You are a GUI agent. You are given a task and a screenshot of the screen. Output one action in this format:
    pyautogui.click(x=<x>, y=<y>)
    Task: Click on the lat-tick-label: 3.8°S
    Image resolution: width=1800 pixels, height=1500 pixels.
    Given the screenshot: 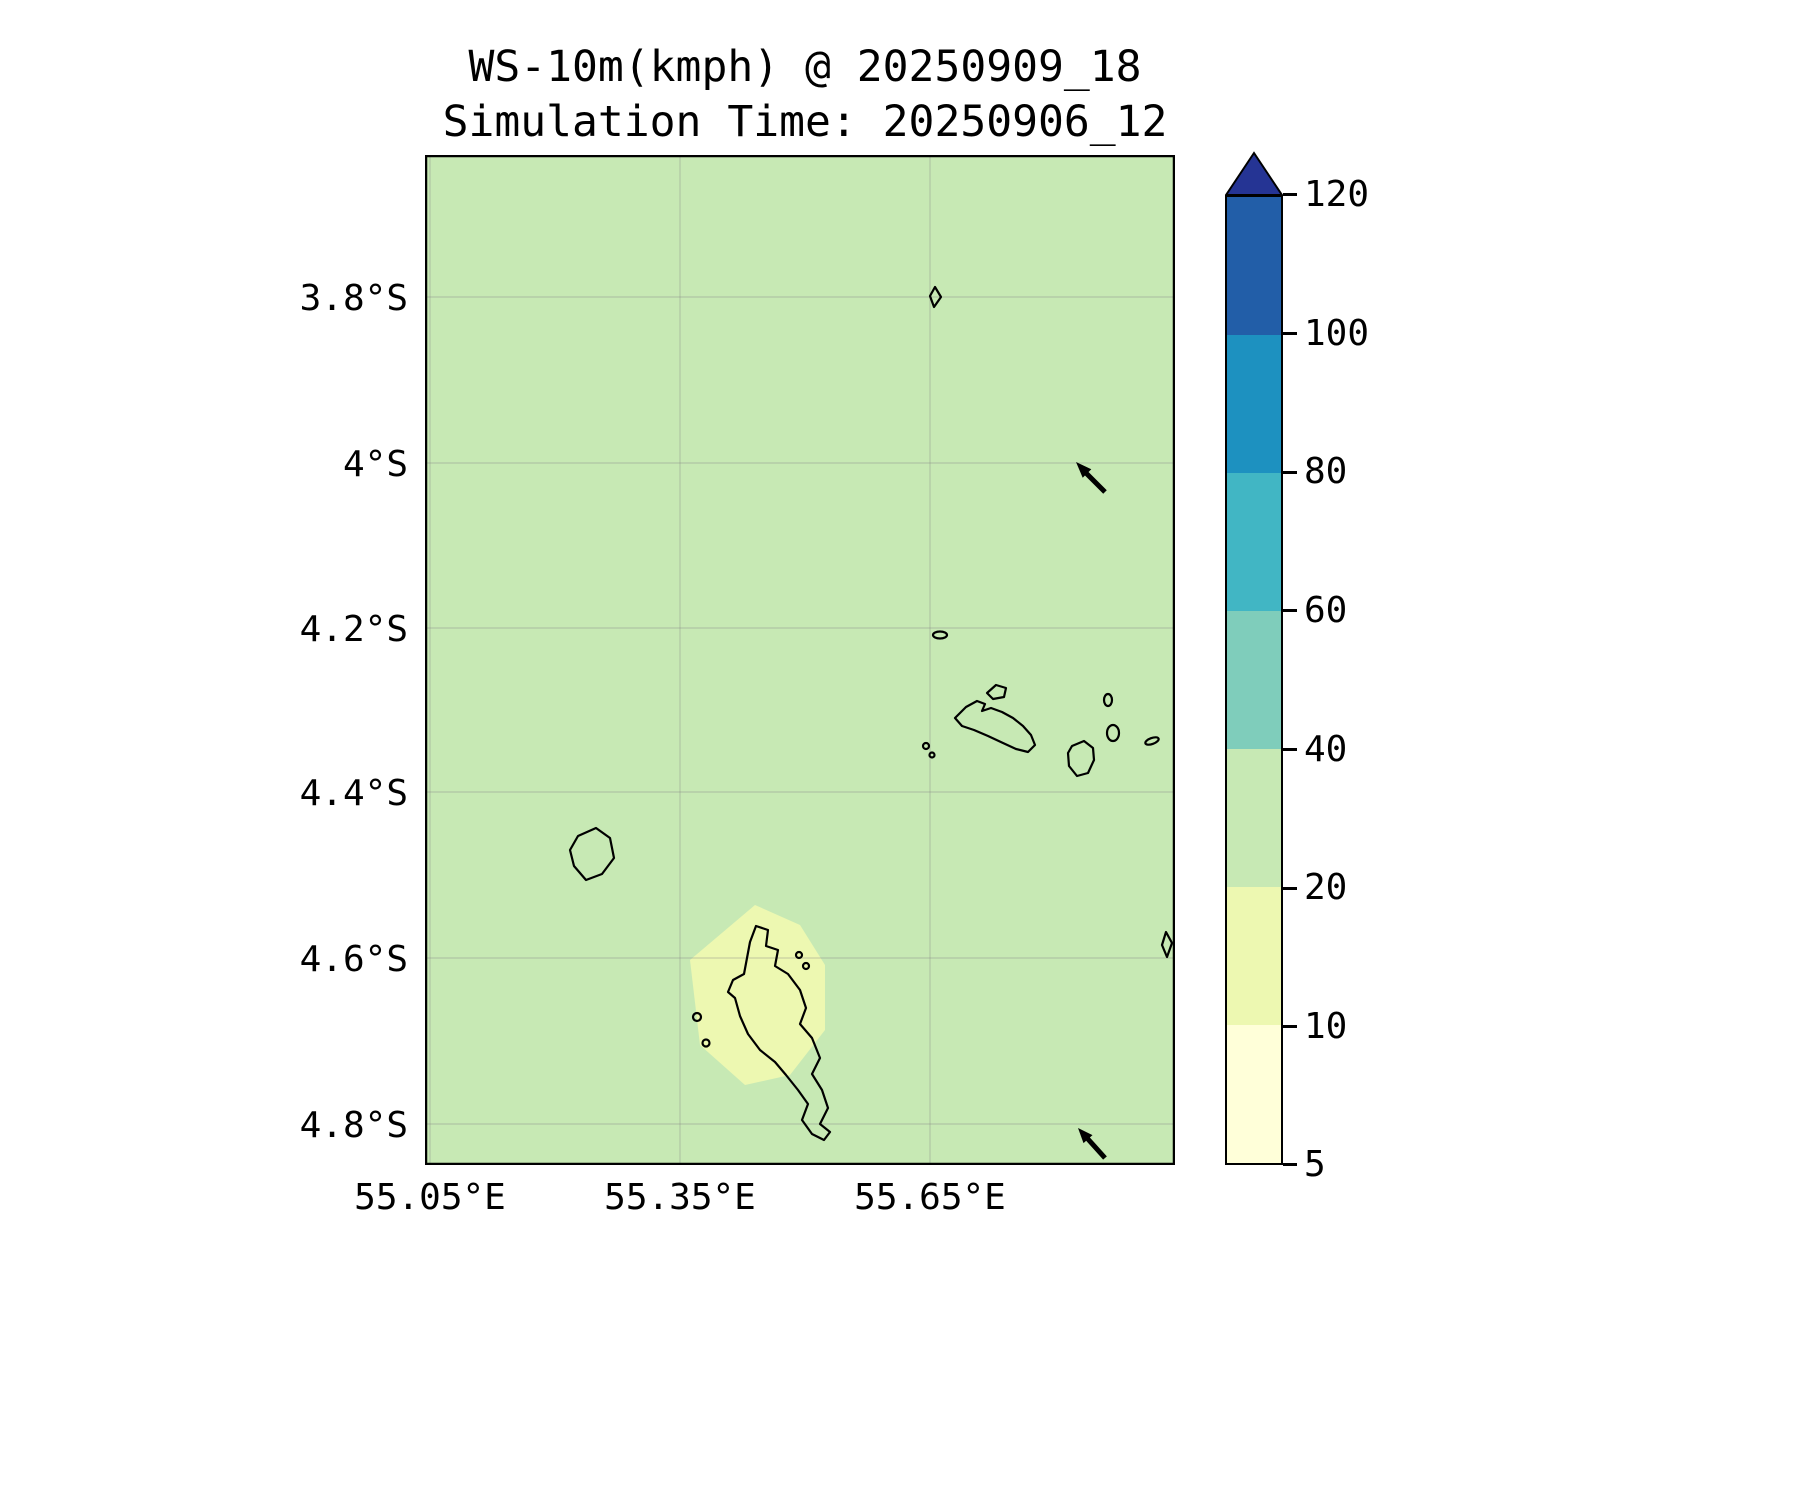 What is the action you would take?
    pyautogui.click(x=353, y=298)
    